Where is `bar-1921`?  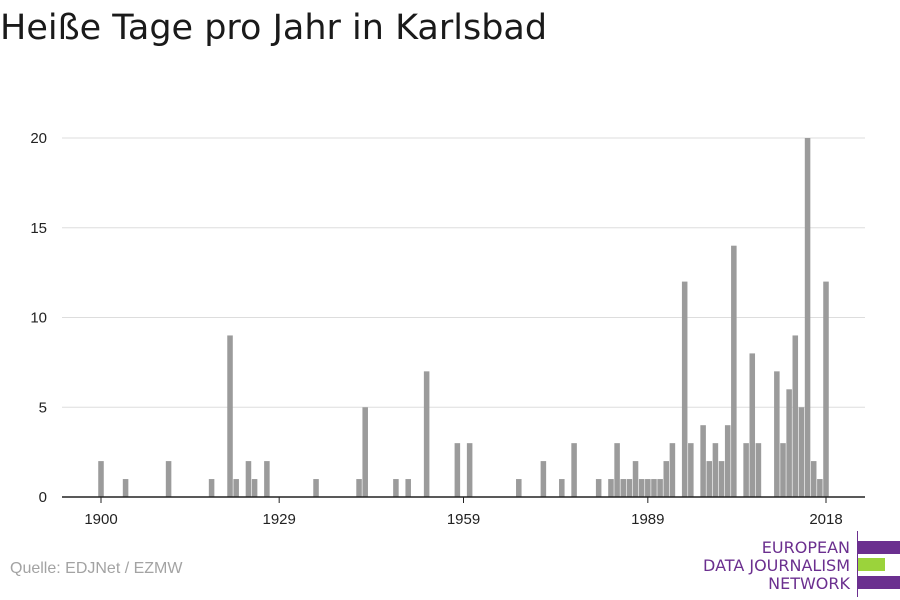 bar-1921 is located at coordinates (230, 416).